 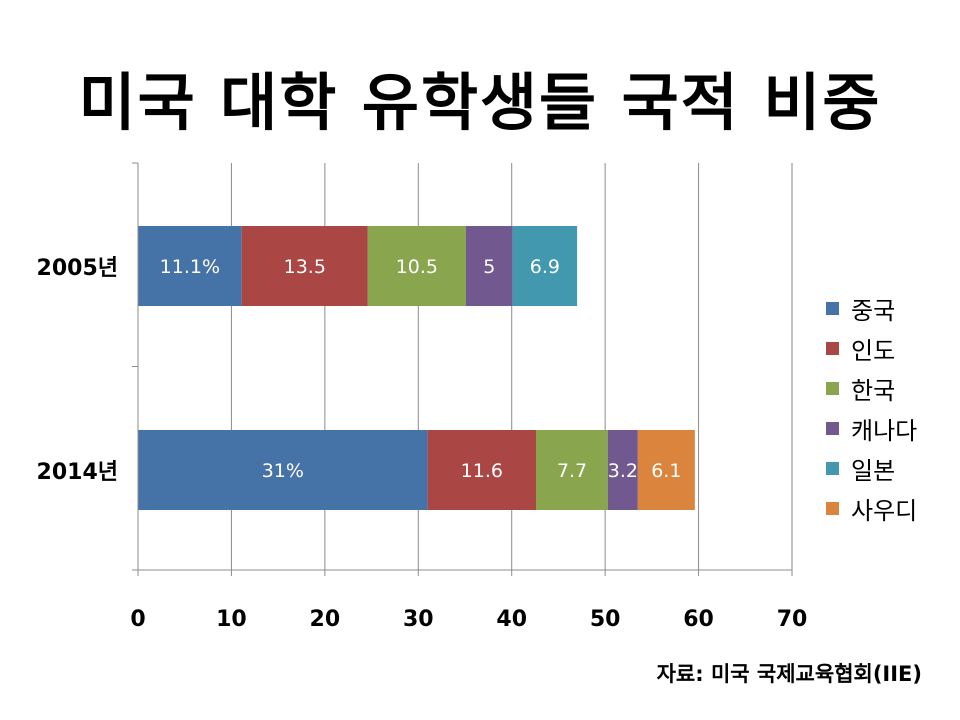 I want to click on category-label: 2014년, so click(x=77, y=472).